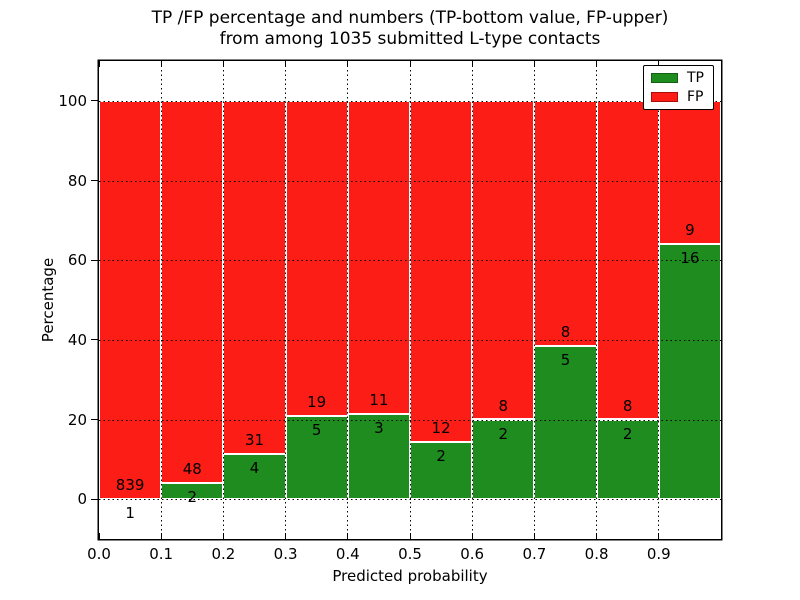 Image resolution: width=800 pixels, height=600 pixels. What do you see at coordinates (658, 554) in the screenshot?
I see `x-tick-label: 0.9` at bounding box center [658, 554].